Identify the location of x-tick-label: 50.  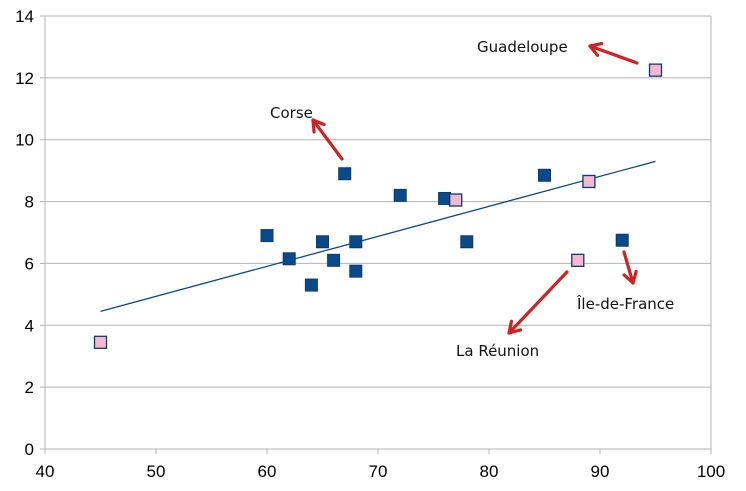
(156, 471).